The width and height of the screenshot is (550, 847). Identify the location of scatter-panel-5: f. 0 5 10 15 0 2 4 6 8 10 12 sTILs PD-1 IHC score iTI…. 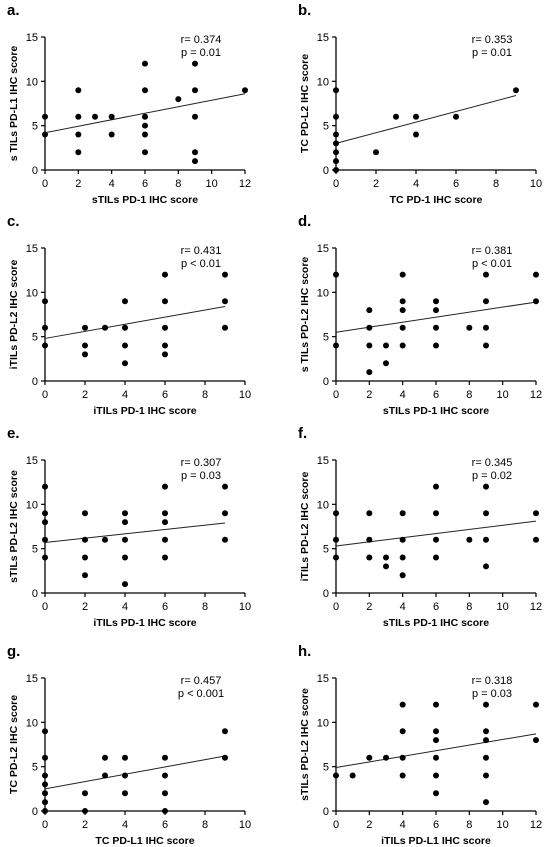
(420, 527).